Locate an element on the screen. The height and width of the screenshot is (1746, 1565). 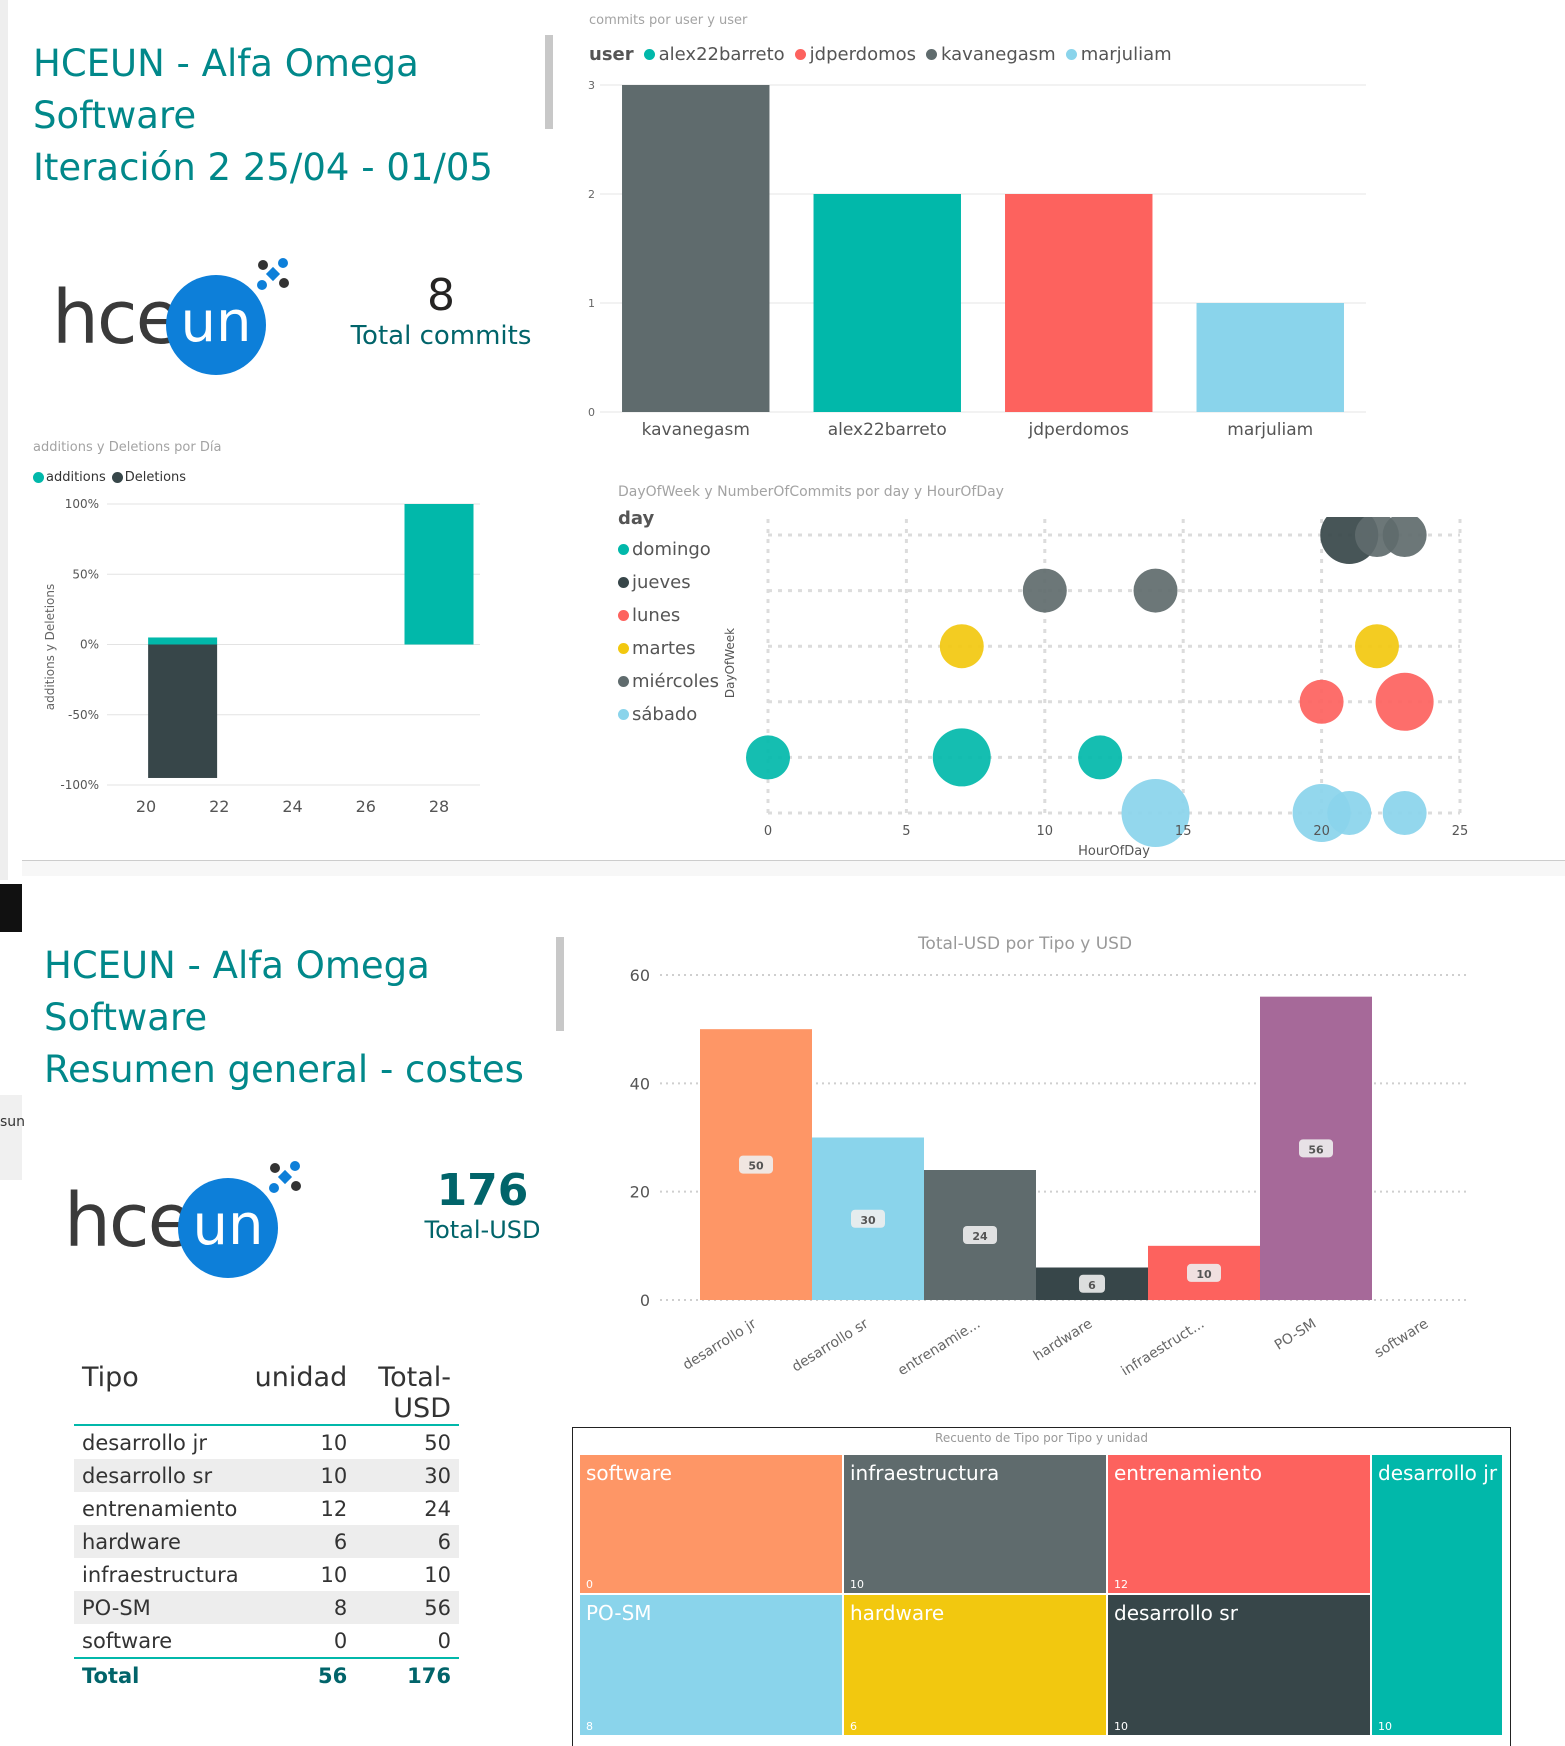
treemap-cell-label: PO-SM is located at coordinates (619, 1613).